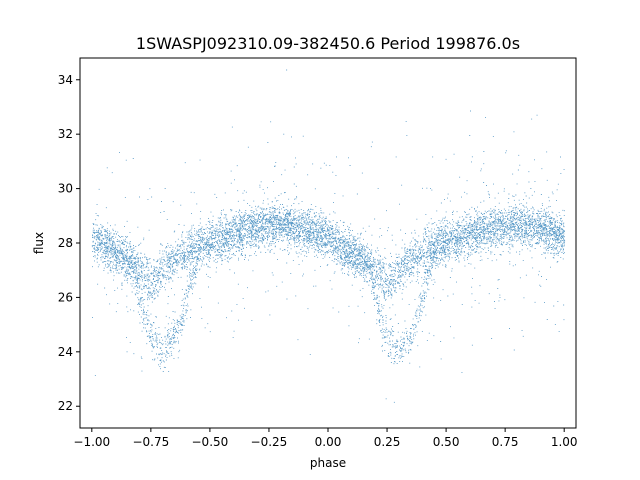 This screenshot has height=480, width=640. I want to click on x-tick-label: 0.75, so click(505, 442).